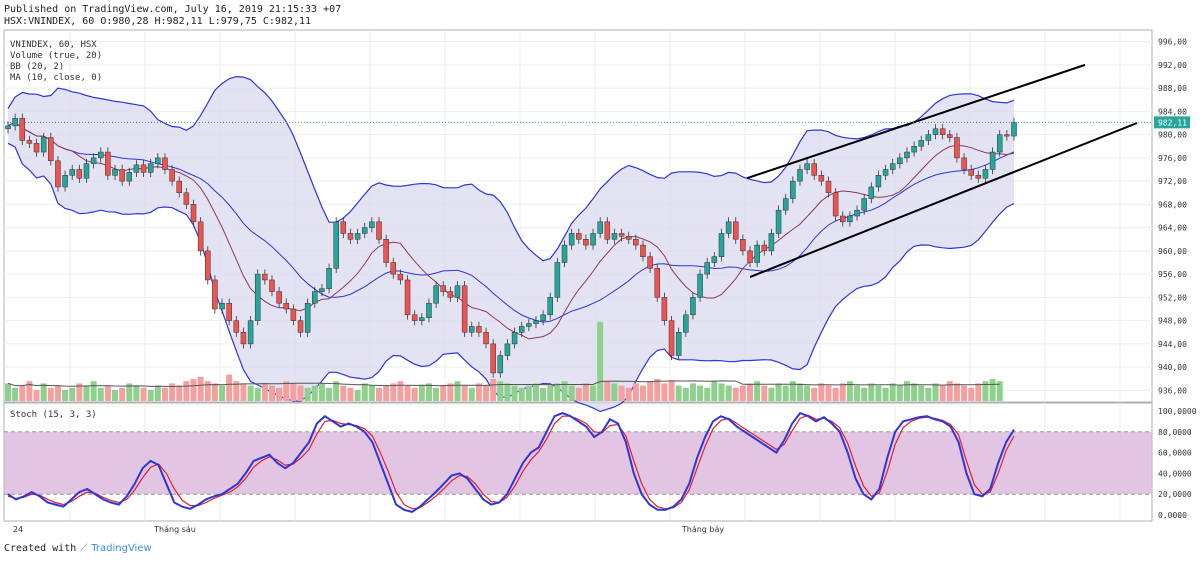  I want to click on price-tick-label: 956,00, so click(1172, 274).